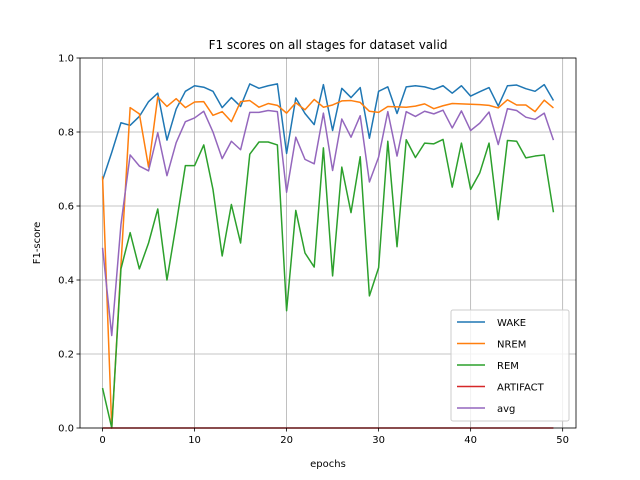 The image size is (640, 480). I want to click on legend-box, so click(510, 365).